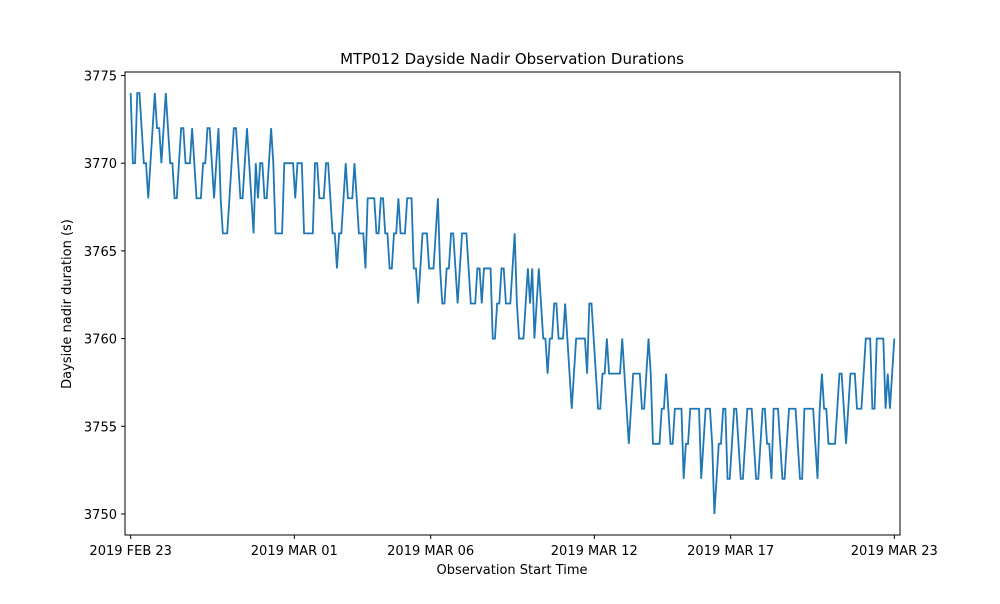  What do you see at coordinates (894, 551) in the screenshot?
I see `x-tick-label: 2019 MAR 23` at bounding box center [894, 551].